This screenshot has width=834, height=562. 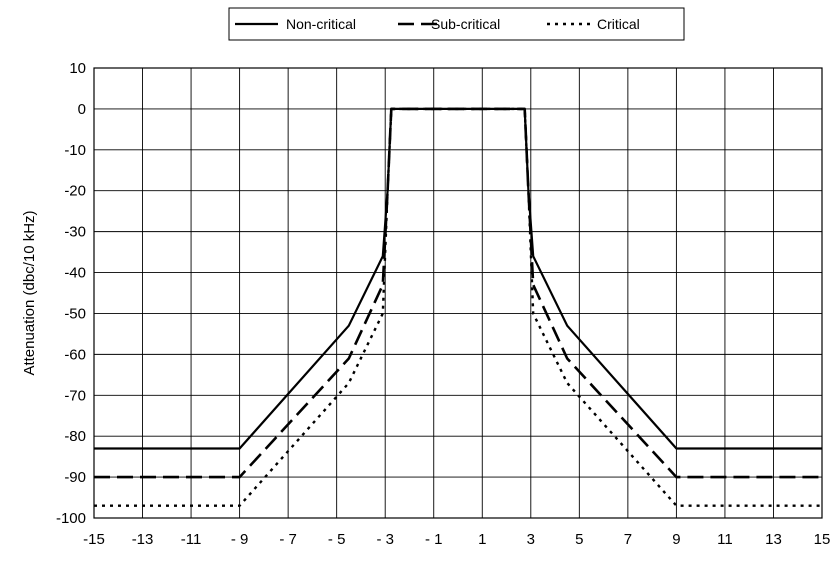 What do you see at coordinates (82, 109) in the screenshot?
I see `y-tick-label: 0` at bounding box center [82, 109].